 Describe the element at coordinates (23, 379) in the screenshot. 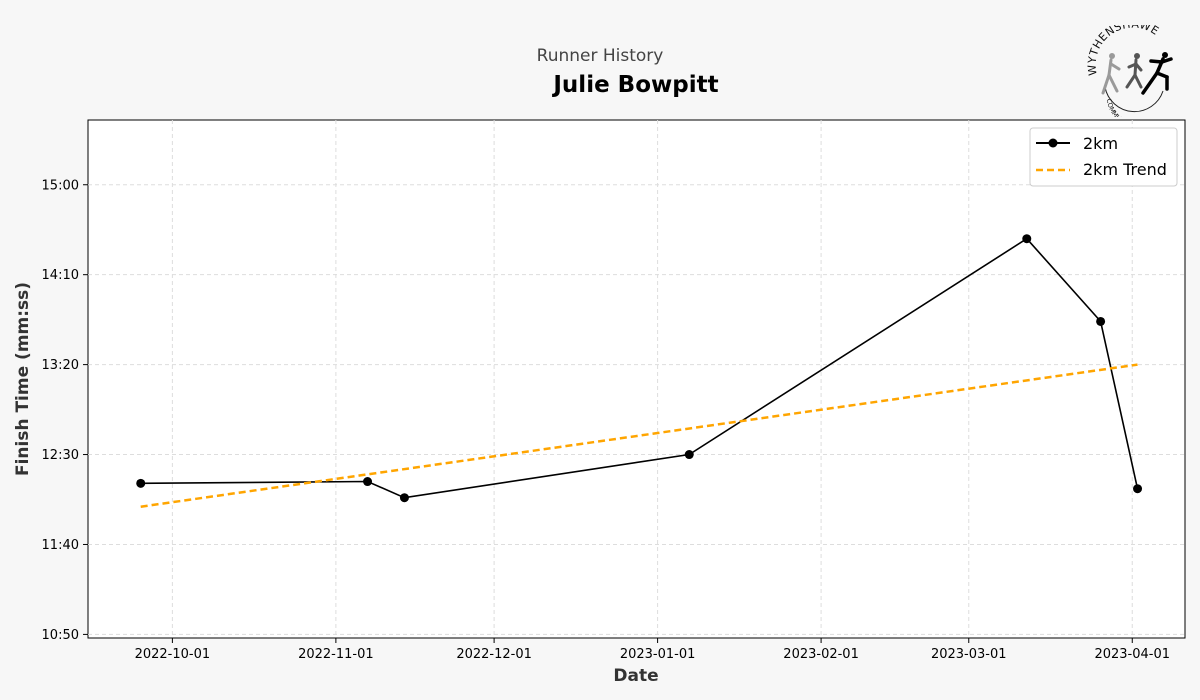

I see `y-axis-label: Finish Time (mm:ss)` at that location.